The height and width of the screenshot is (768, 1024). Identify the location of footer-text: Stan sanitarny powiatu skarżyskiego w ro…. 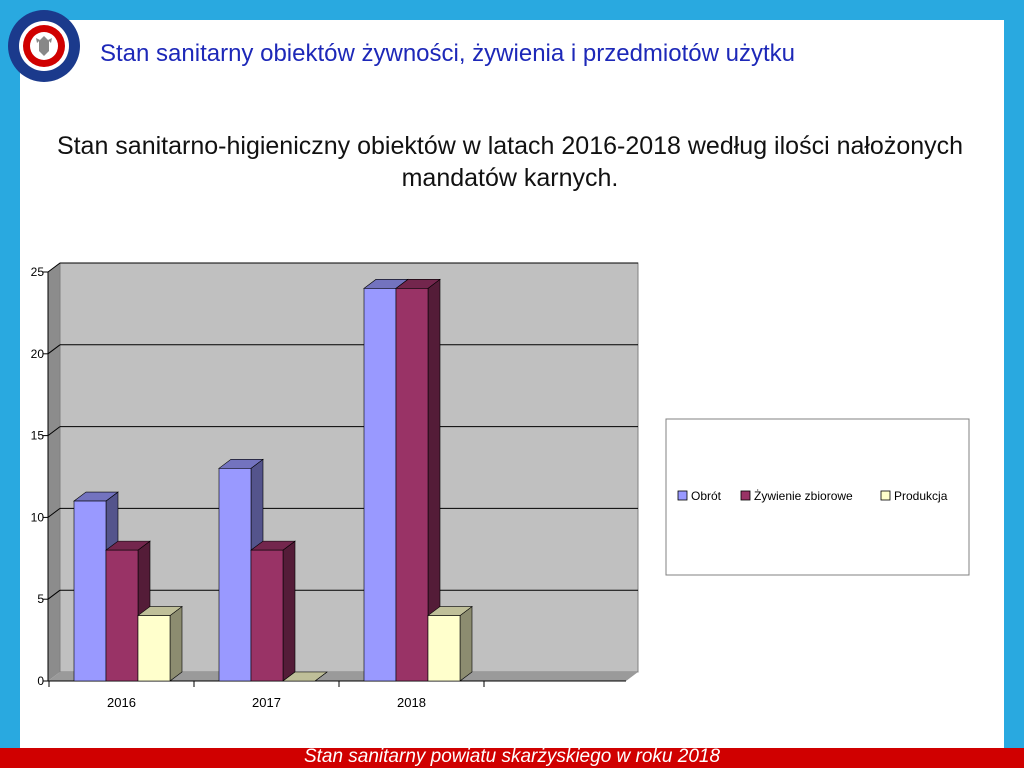
(512, 756).